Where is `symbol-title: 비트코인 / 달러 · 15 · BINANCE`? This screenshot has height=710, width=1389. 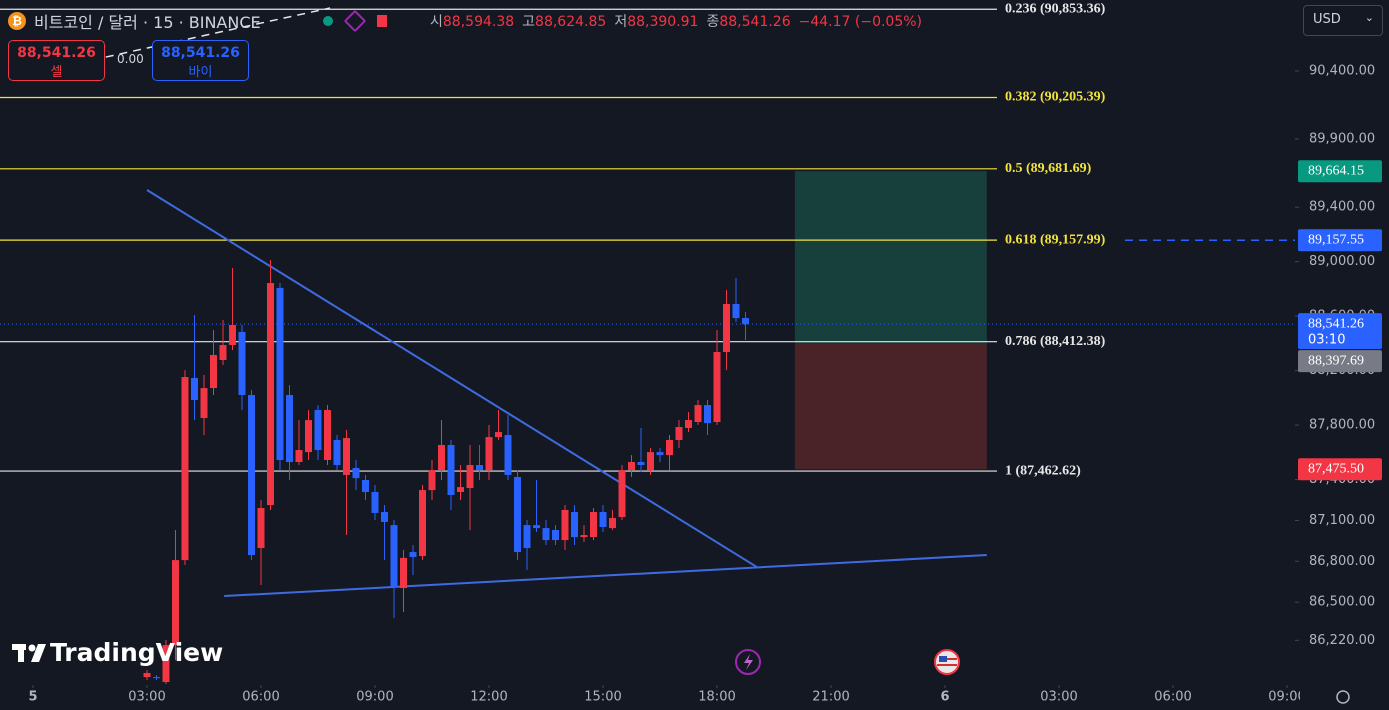
symbol-title: 비트코인 / 달러 · 15 · BINANCE is located at coordinates (147, 22).